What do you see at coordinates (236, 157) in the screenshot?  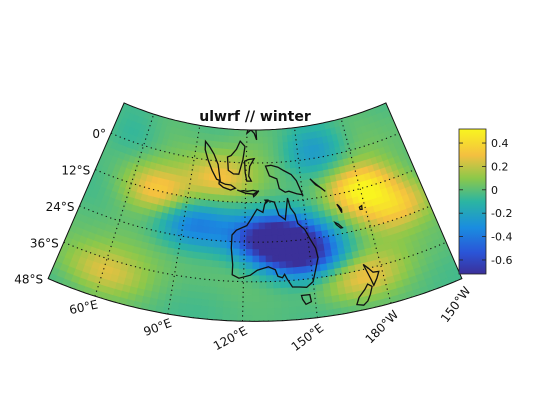 I see `borneo-coastline` at bounding box center [236, 157].